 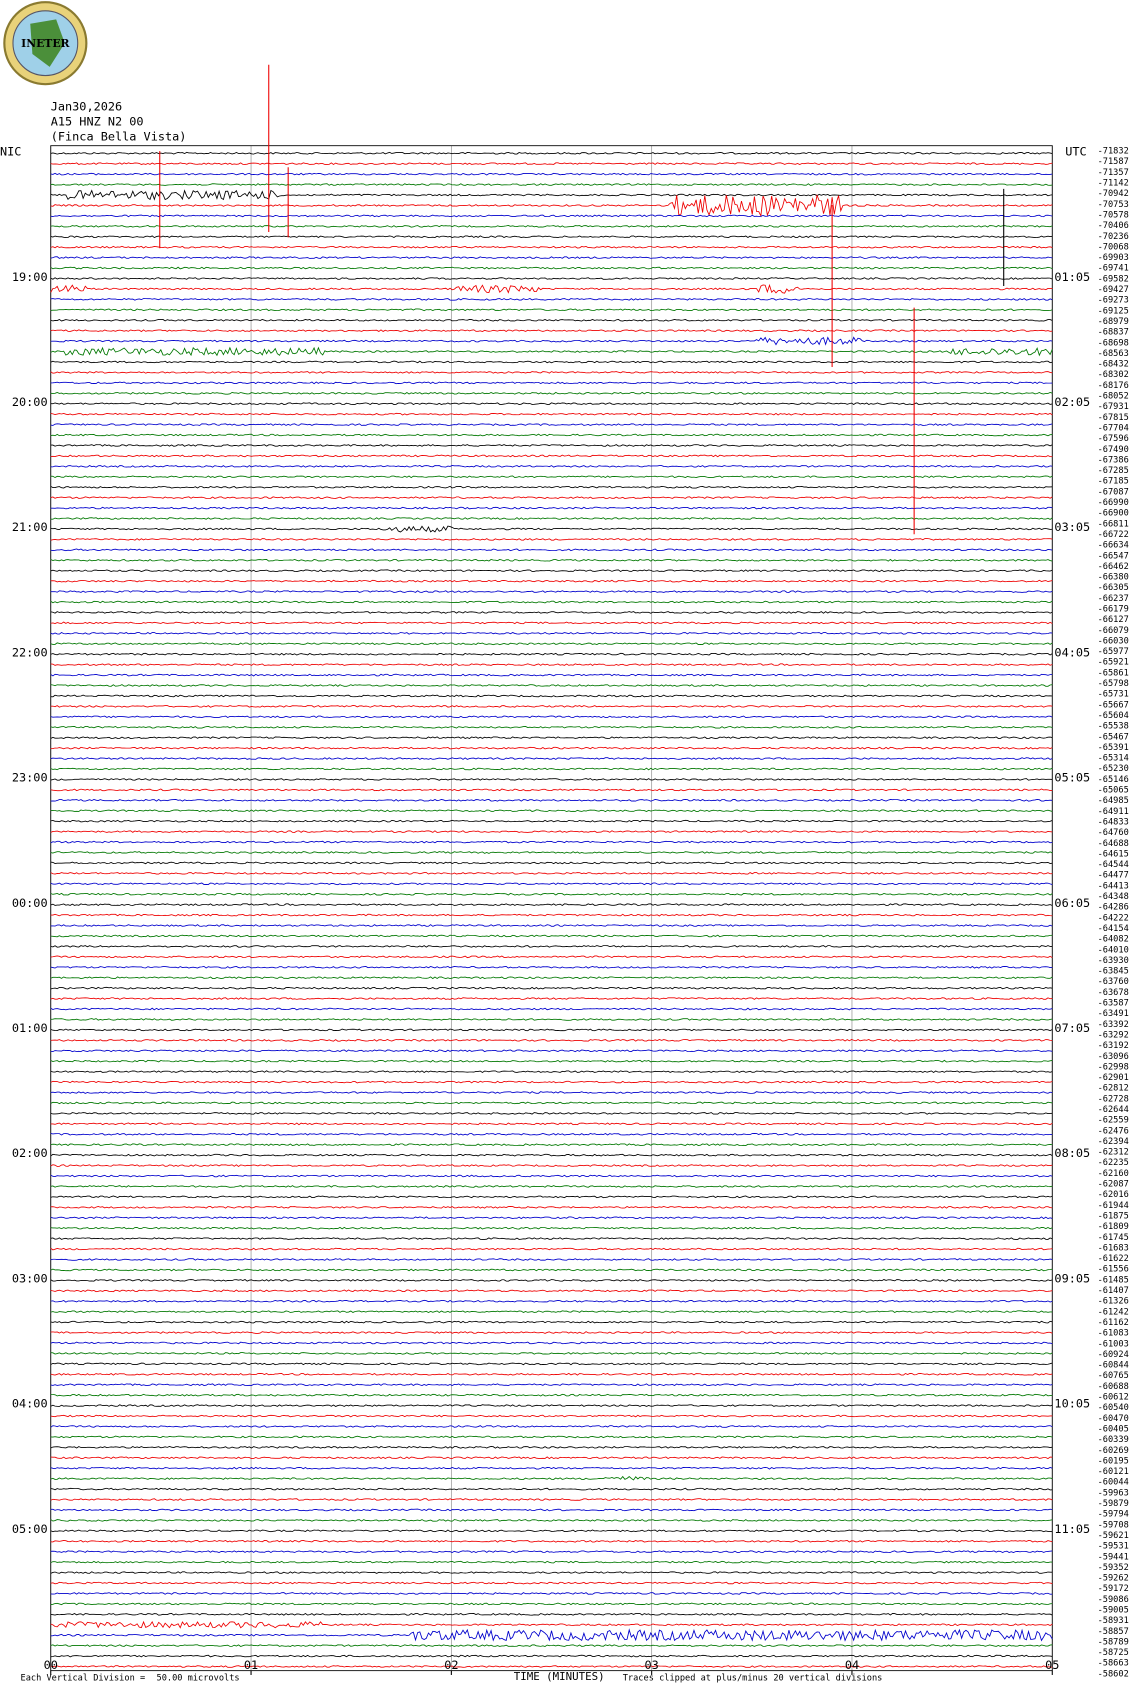 I want to click on offset: -61407, so click(x=1113, y=1291).